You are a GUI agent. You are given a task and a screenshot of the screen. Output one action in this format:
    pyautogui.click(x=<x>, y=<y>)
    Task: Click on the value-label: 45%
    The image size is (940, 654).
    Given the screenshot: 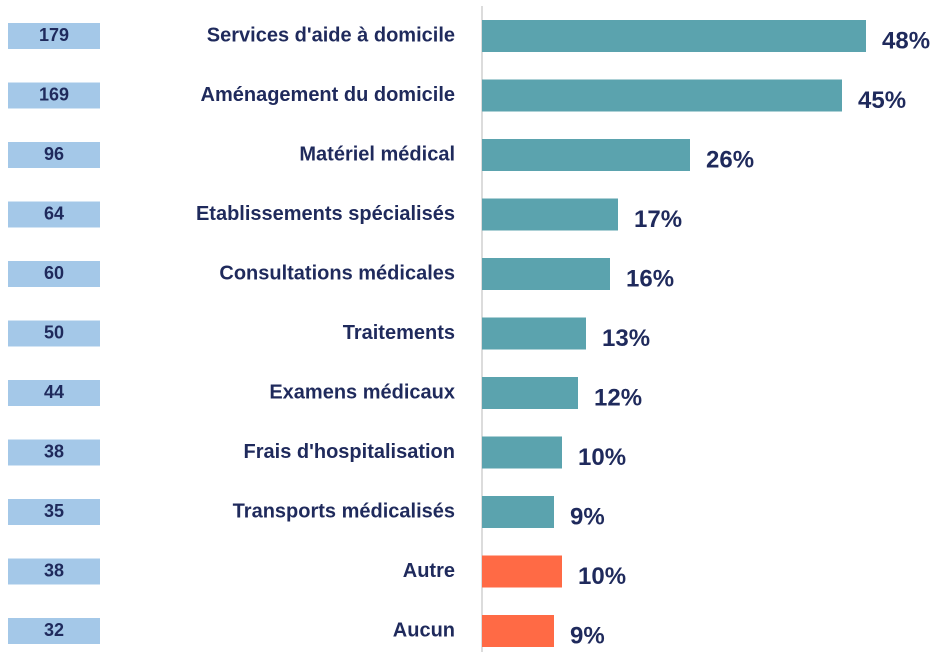 What is the action you would take?
    pyautogui.click(x=882, y=100)
    